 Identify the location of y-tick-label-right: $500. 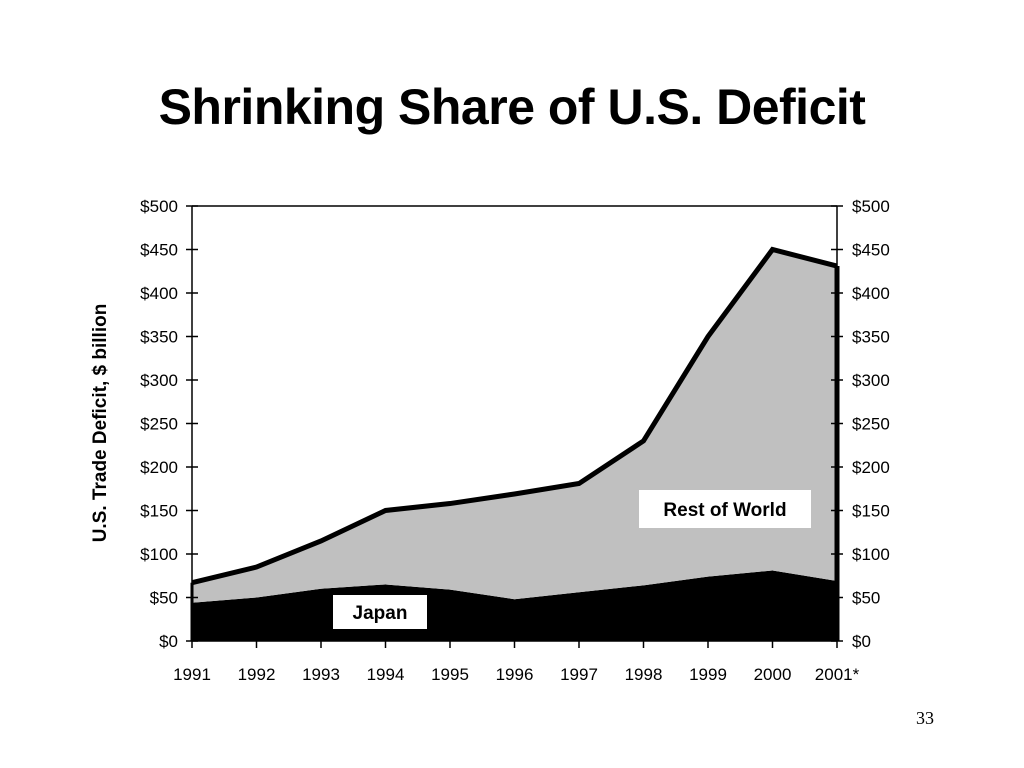
(871, 206).